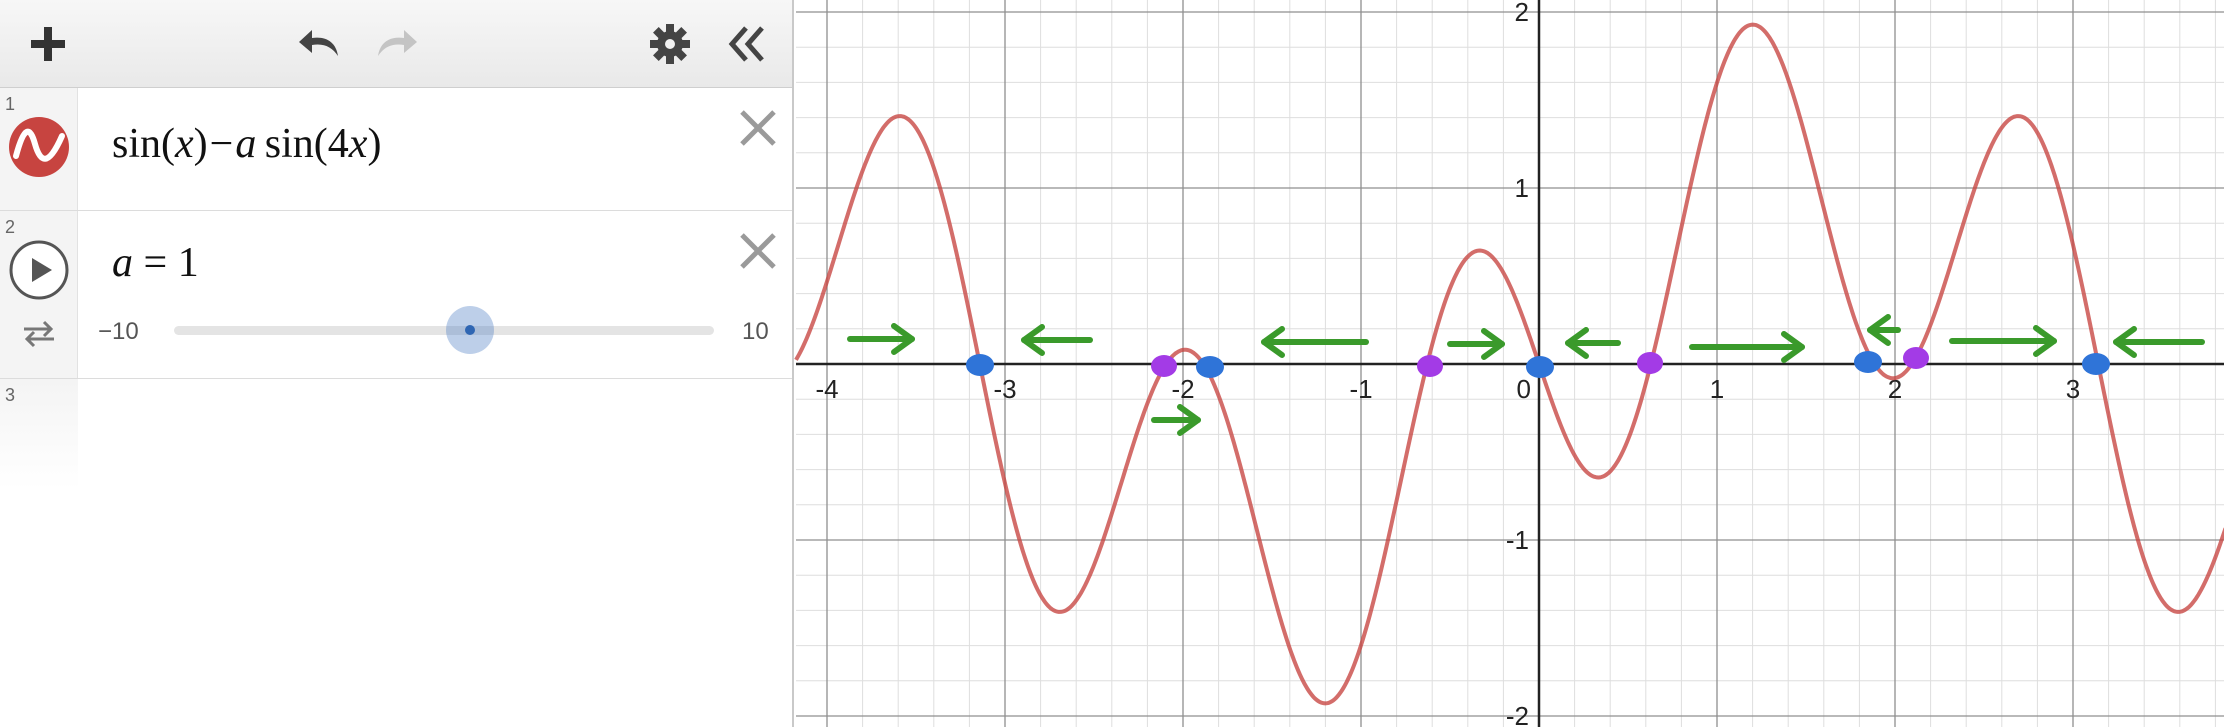 Image resolution: width=2224 pixels, height=727 pixels. I want to click on expression-row-2: 2 a = 1, so click(396, 295).